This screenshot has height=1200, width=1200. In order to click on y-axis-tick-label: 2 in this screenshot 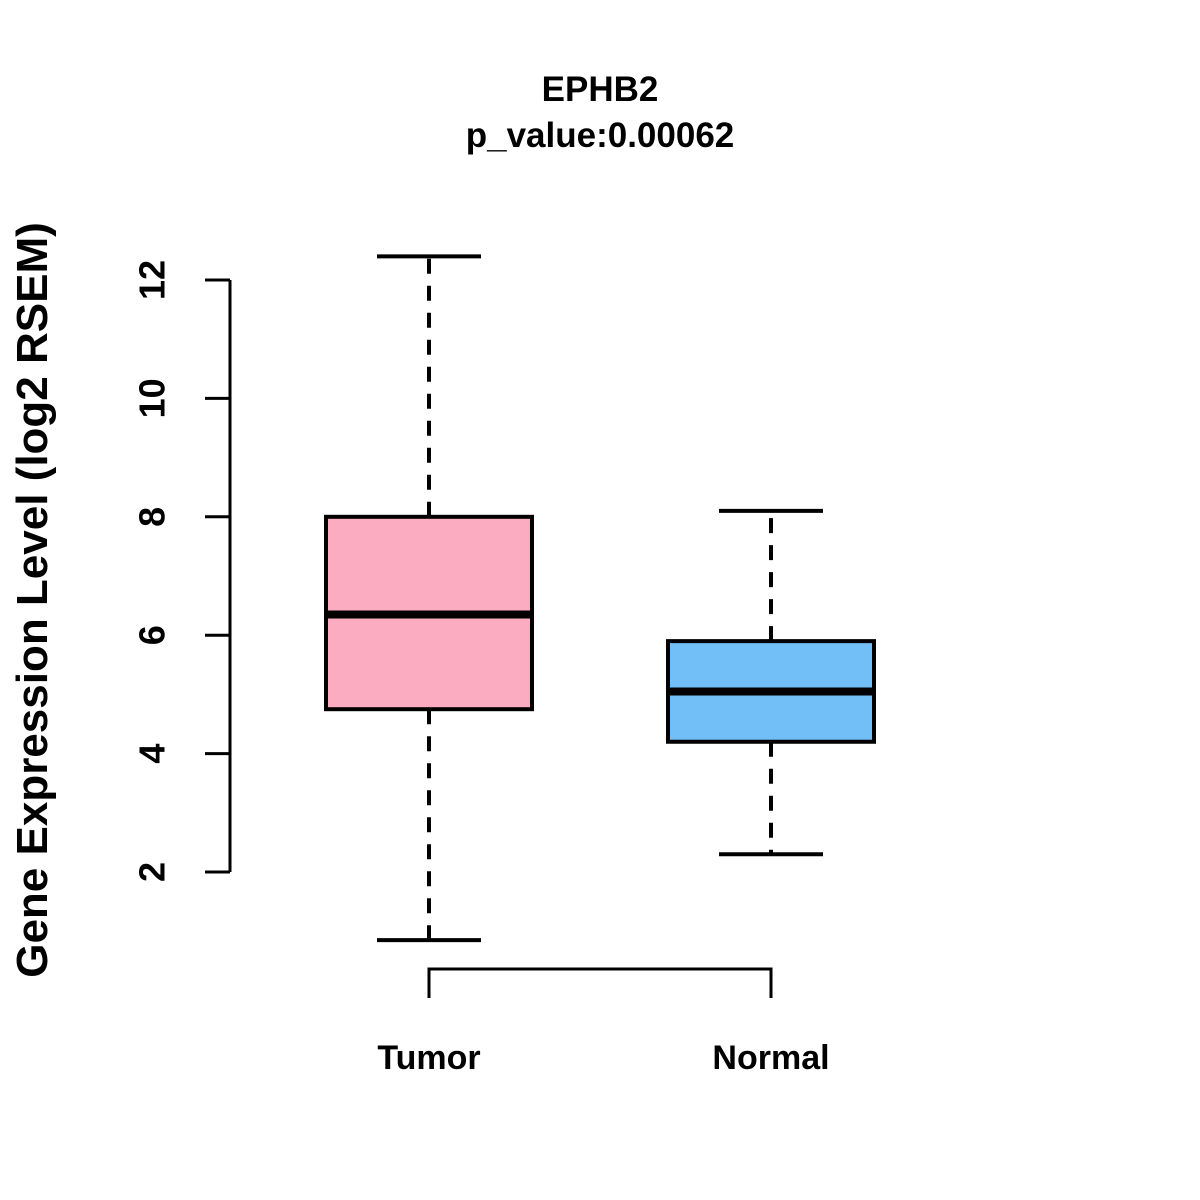, I will do `click(152, 872)`.